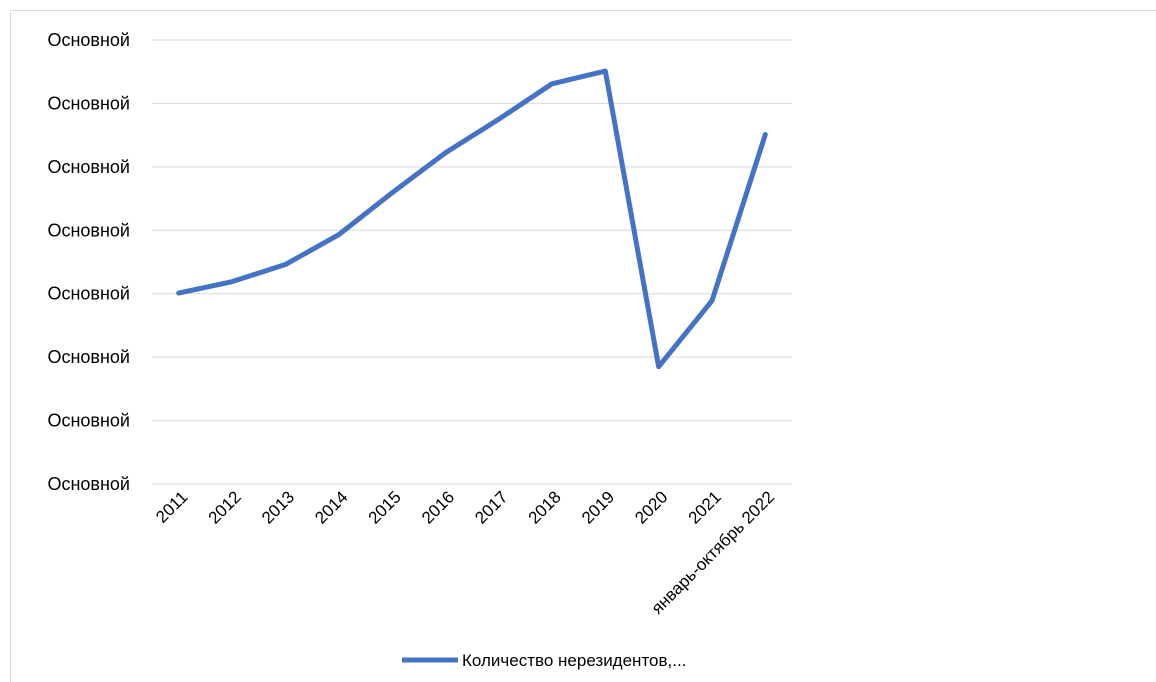  What do you see at coordinates (225, 507) in the screenshot?
I see `x-tick-label: 2012` at bounding box center [225, 507].